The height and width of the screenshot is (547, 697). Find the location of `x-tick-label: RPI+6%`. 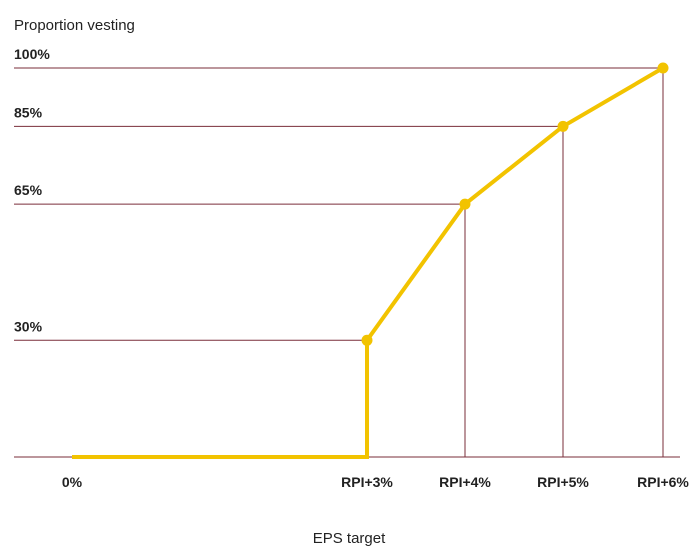

x-tick-label: RPI+6% is located at coordinates (663, 482).